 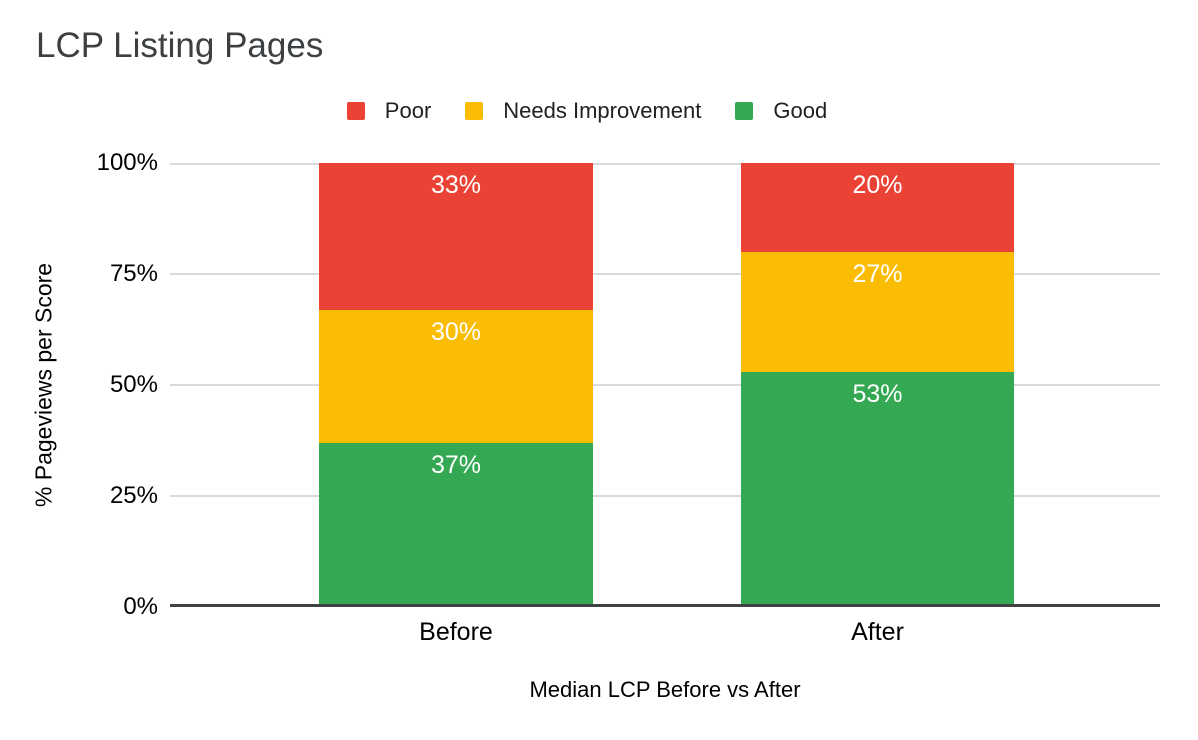 What do you see at coordinates (877, 185) in the screenshot?
I see `value-label-after-poor: 20%` at bounding box center [877, 185].